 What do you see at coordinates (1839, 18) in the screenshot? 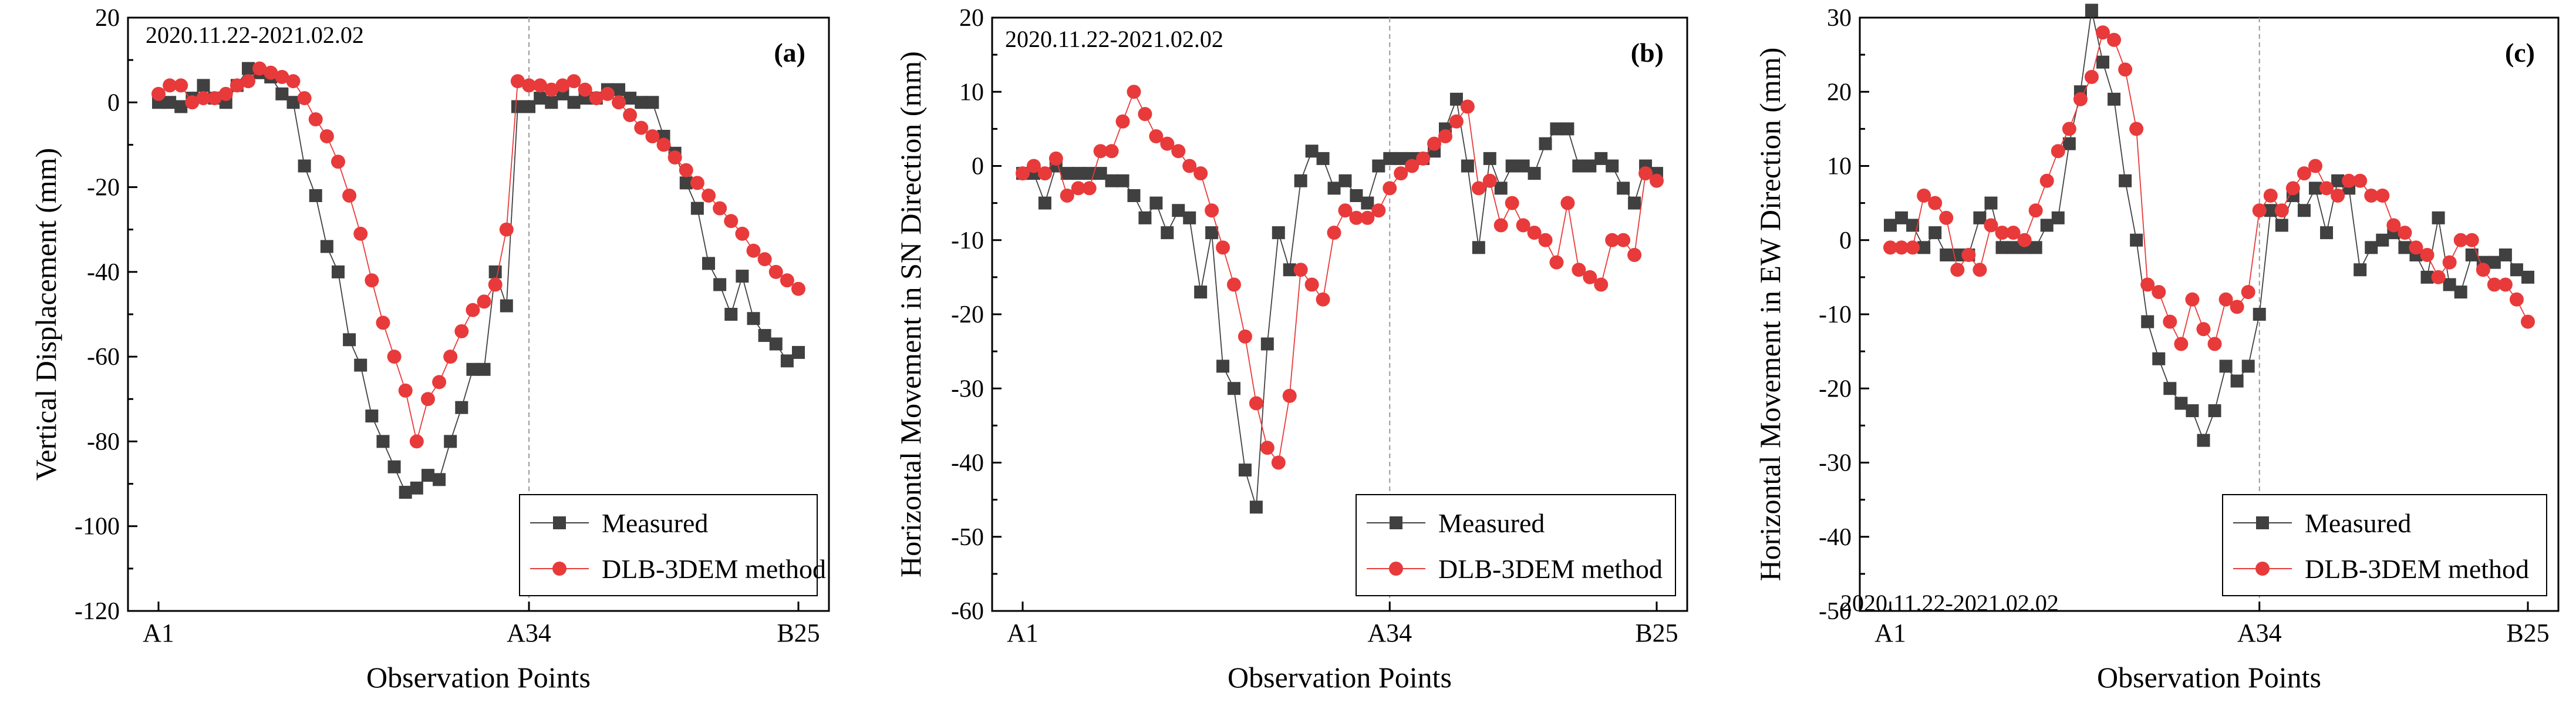
I see `y-tick-label: 30` at bounding box center [1839, 18].